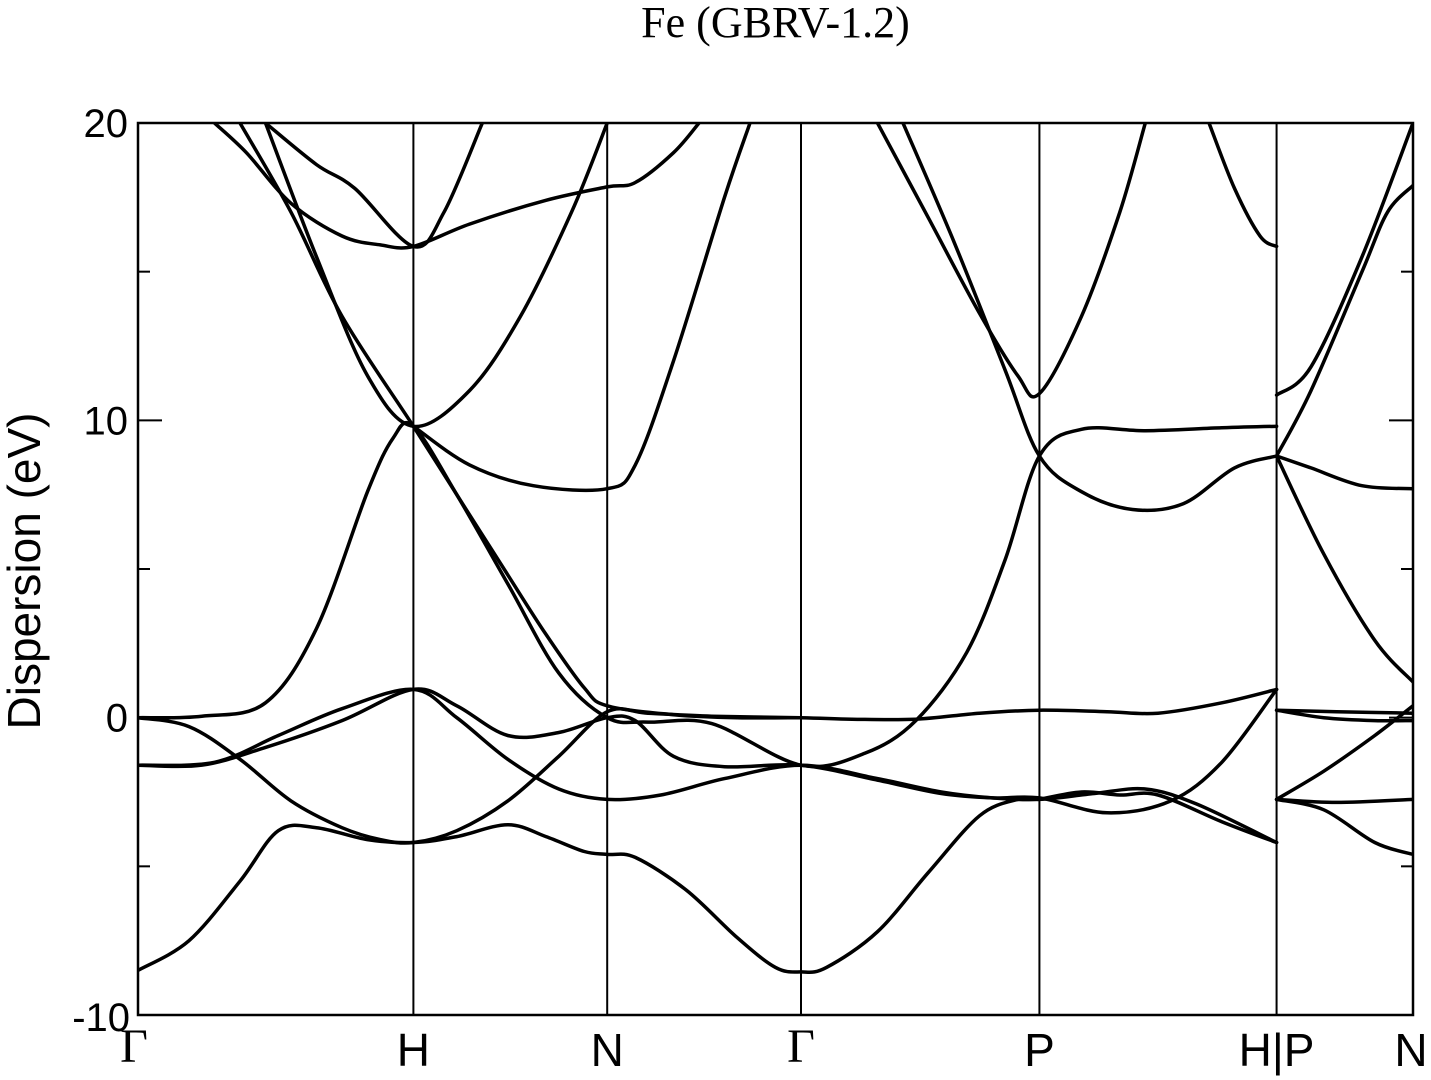 This screenshot has width=1431, height=1080. I want to click on x-tick-label: P, so click(1039, 1050).